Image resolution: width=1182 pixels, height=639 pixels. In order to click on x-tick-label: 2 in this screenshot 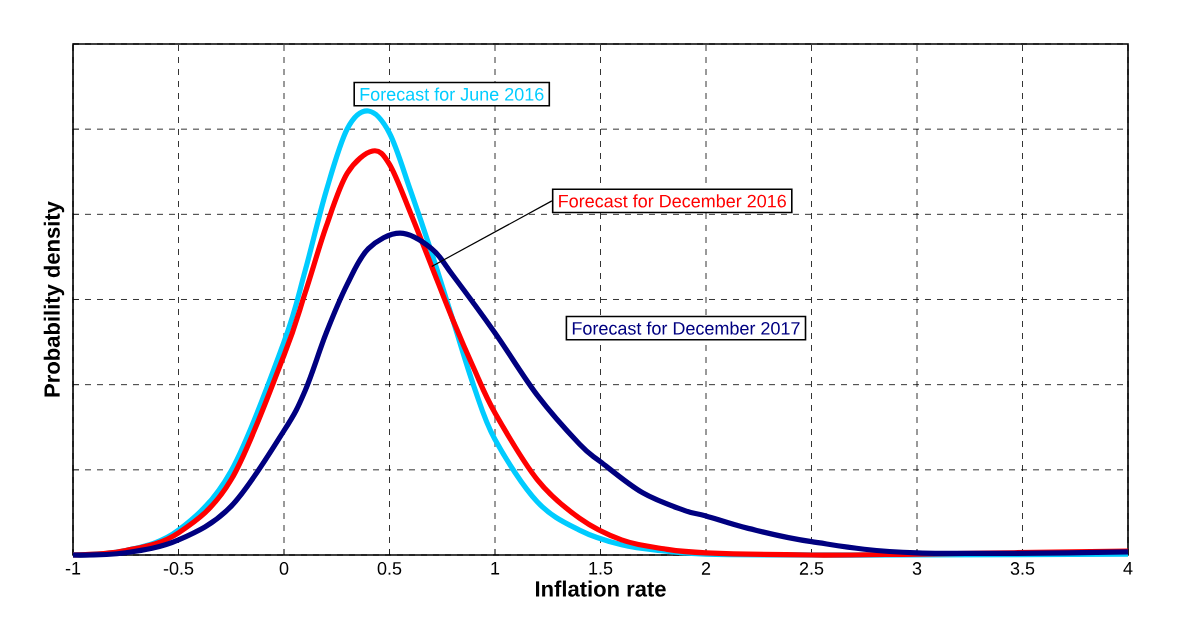, I will do `click(706, 568)`.